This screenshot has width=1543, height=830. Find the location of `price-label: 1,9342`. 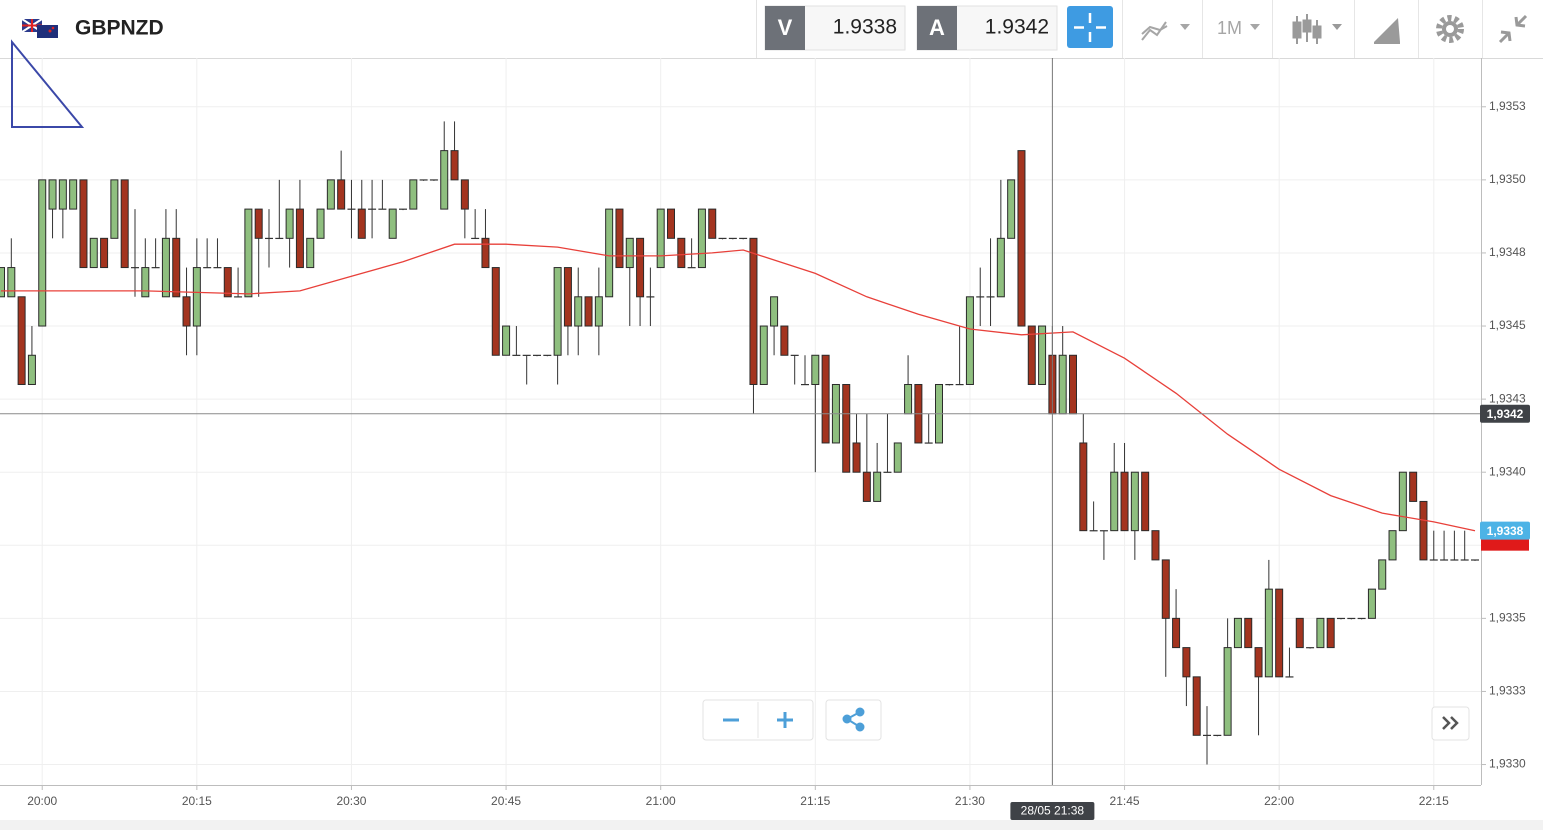

price-label: 1,9342 is located at coordinates (1505, 414).